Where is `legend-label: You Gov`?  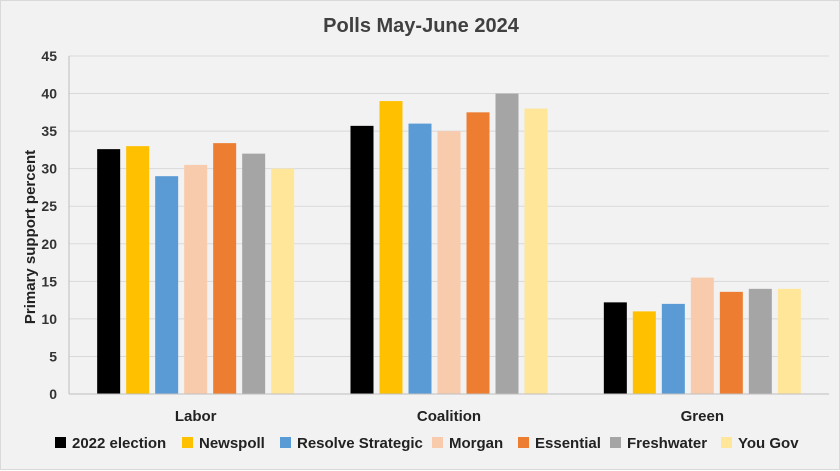 legend-label: You Gov is located at coordinates (768, 443).